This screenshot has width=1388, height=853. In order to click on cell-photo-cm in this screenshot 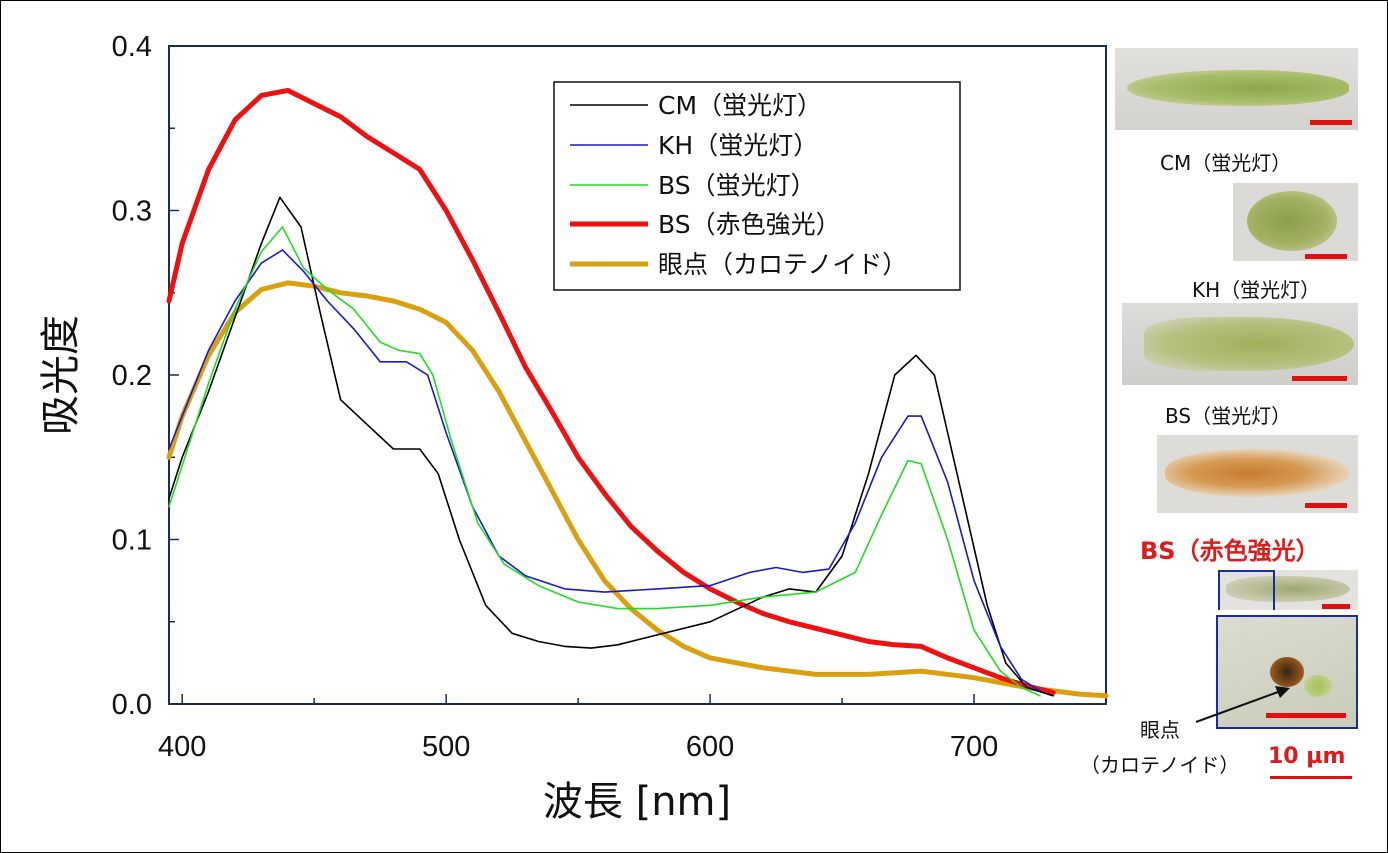, I will do `click(1236, 89)`.